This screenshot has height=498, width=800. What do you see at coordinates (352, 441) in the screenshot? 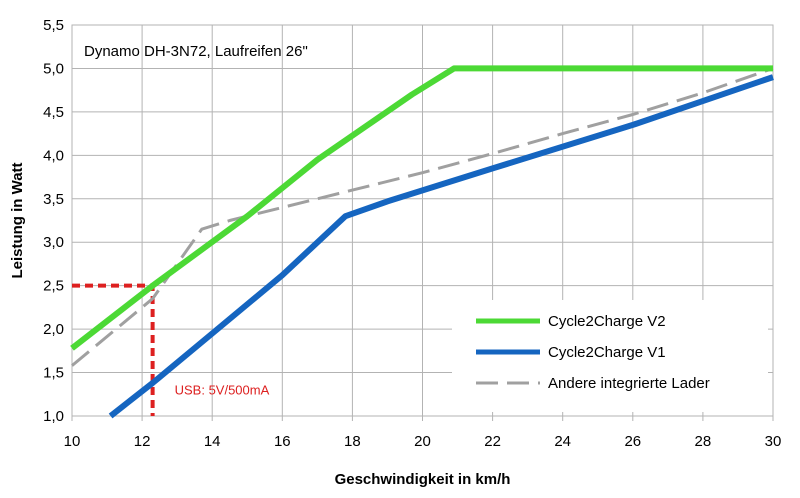
I see `x-tick-label: 18` at bounding box center [352, 441].